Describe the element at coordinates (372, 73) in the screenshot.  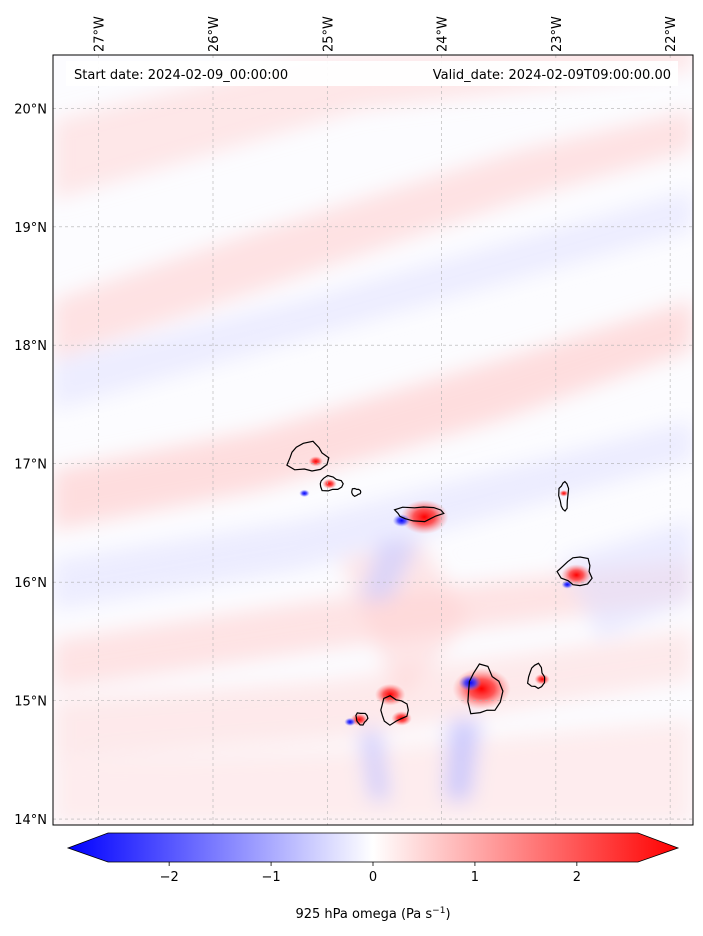
I see `header-box` at that location.